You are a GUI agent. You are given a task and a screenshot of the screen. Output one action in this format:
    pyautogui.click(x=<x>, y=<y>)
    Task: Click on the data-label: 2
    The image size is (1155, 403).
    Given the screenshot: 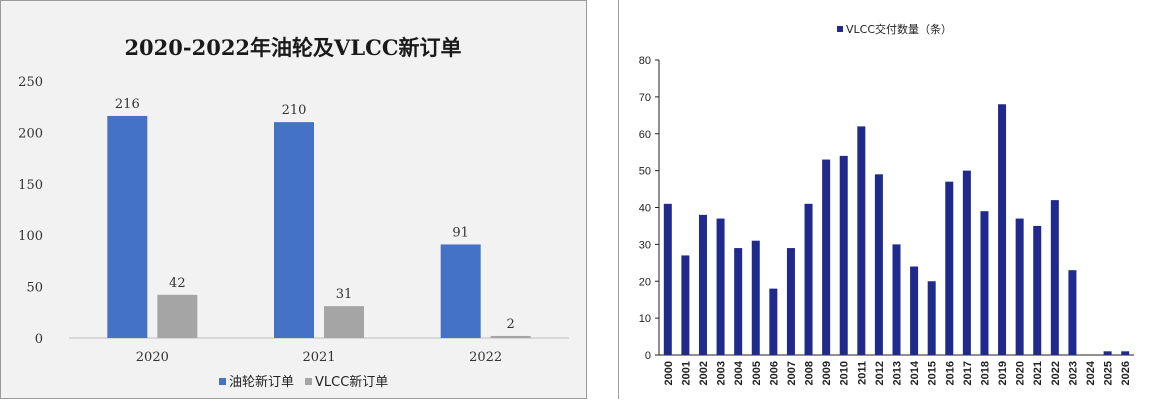 What is the action you would take?
    pyautogui.click(x=511, y=324)
    